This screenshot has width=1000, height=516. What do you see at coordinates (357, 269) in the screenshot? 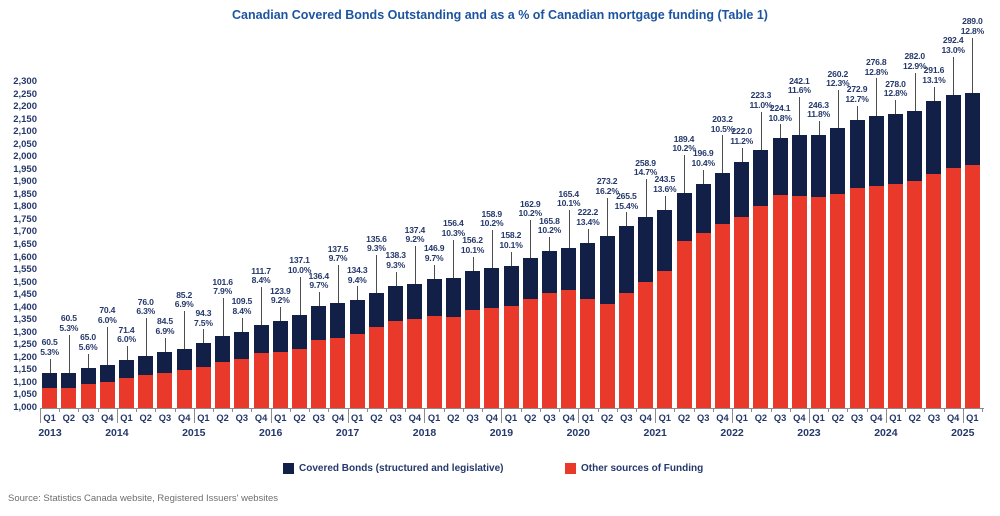
I see `bar-label-value: 134.3` at bounding box center [357, 269].